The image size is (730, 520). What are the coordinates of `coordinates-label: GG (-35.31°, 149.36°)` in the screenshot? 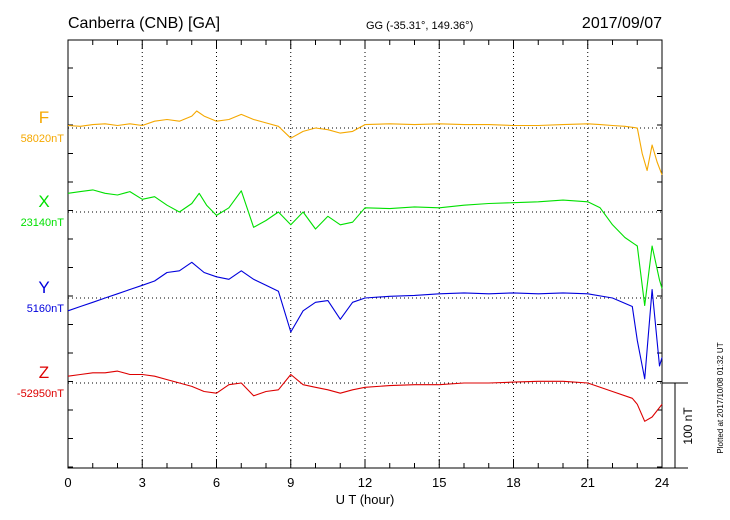 It's located at (419, 26).